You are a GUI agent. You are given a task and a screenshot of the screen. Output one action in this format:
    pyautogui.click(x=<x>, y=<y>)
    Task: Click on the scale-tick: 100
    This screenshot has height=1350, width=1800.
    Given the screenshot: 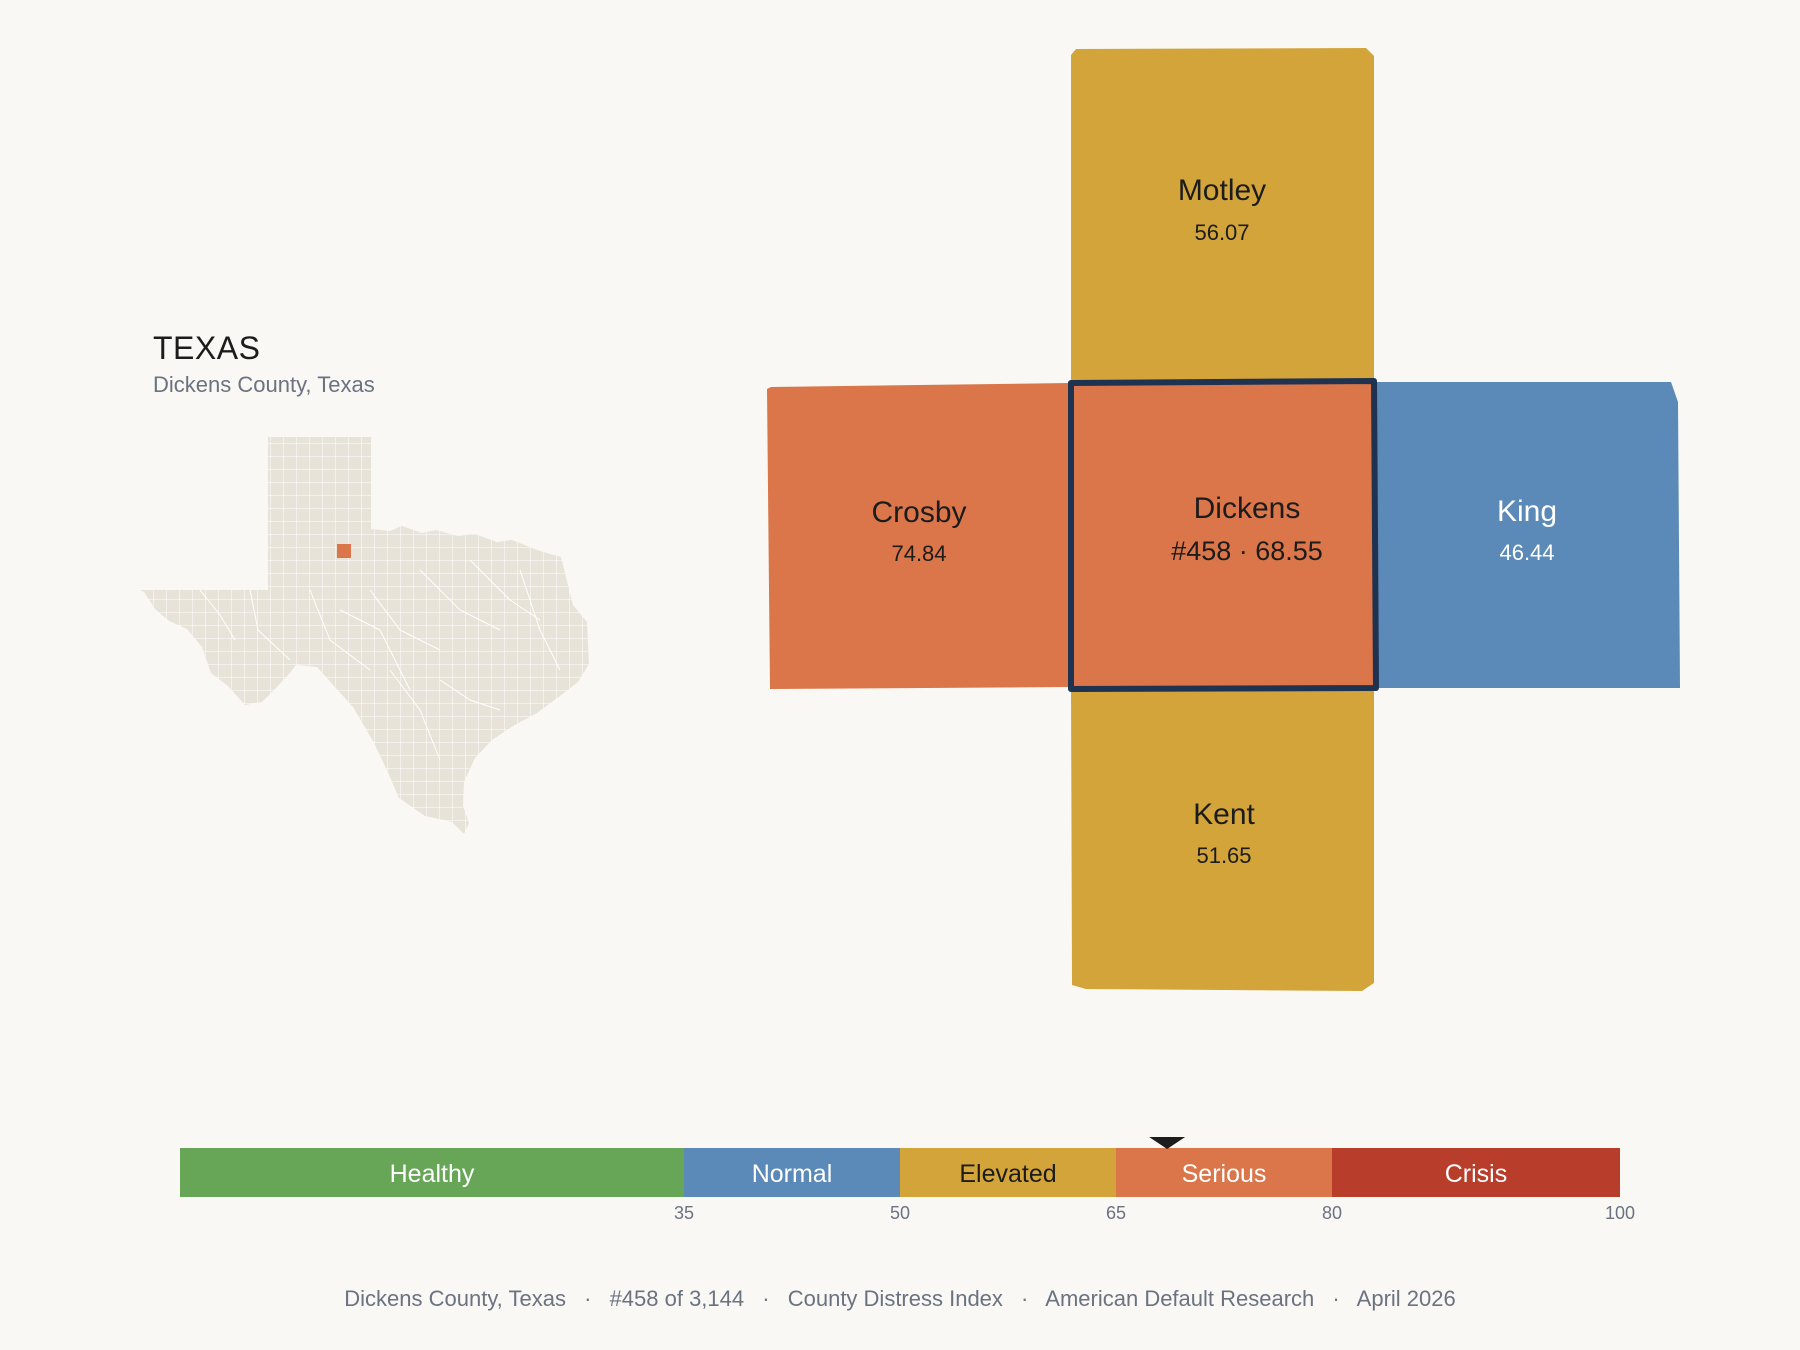 What is the action you would take?
    pyautogui.click(x=1620, y=1213)
    